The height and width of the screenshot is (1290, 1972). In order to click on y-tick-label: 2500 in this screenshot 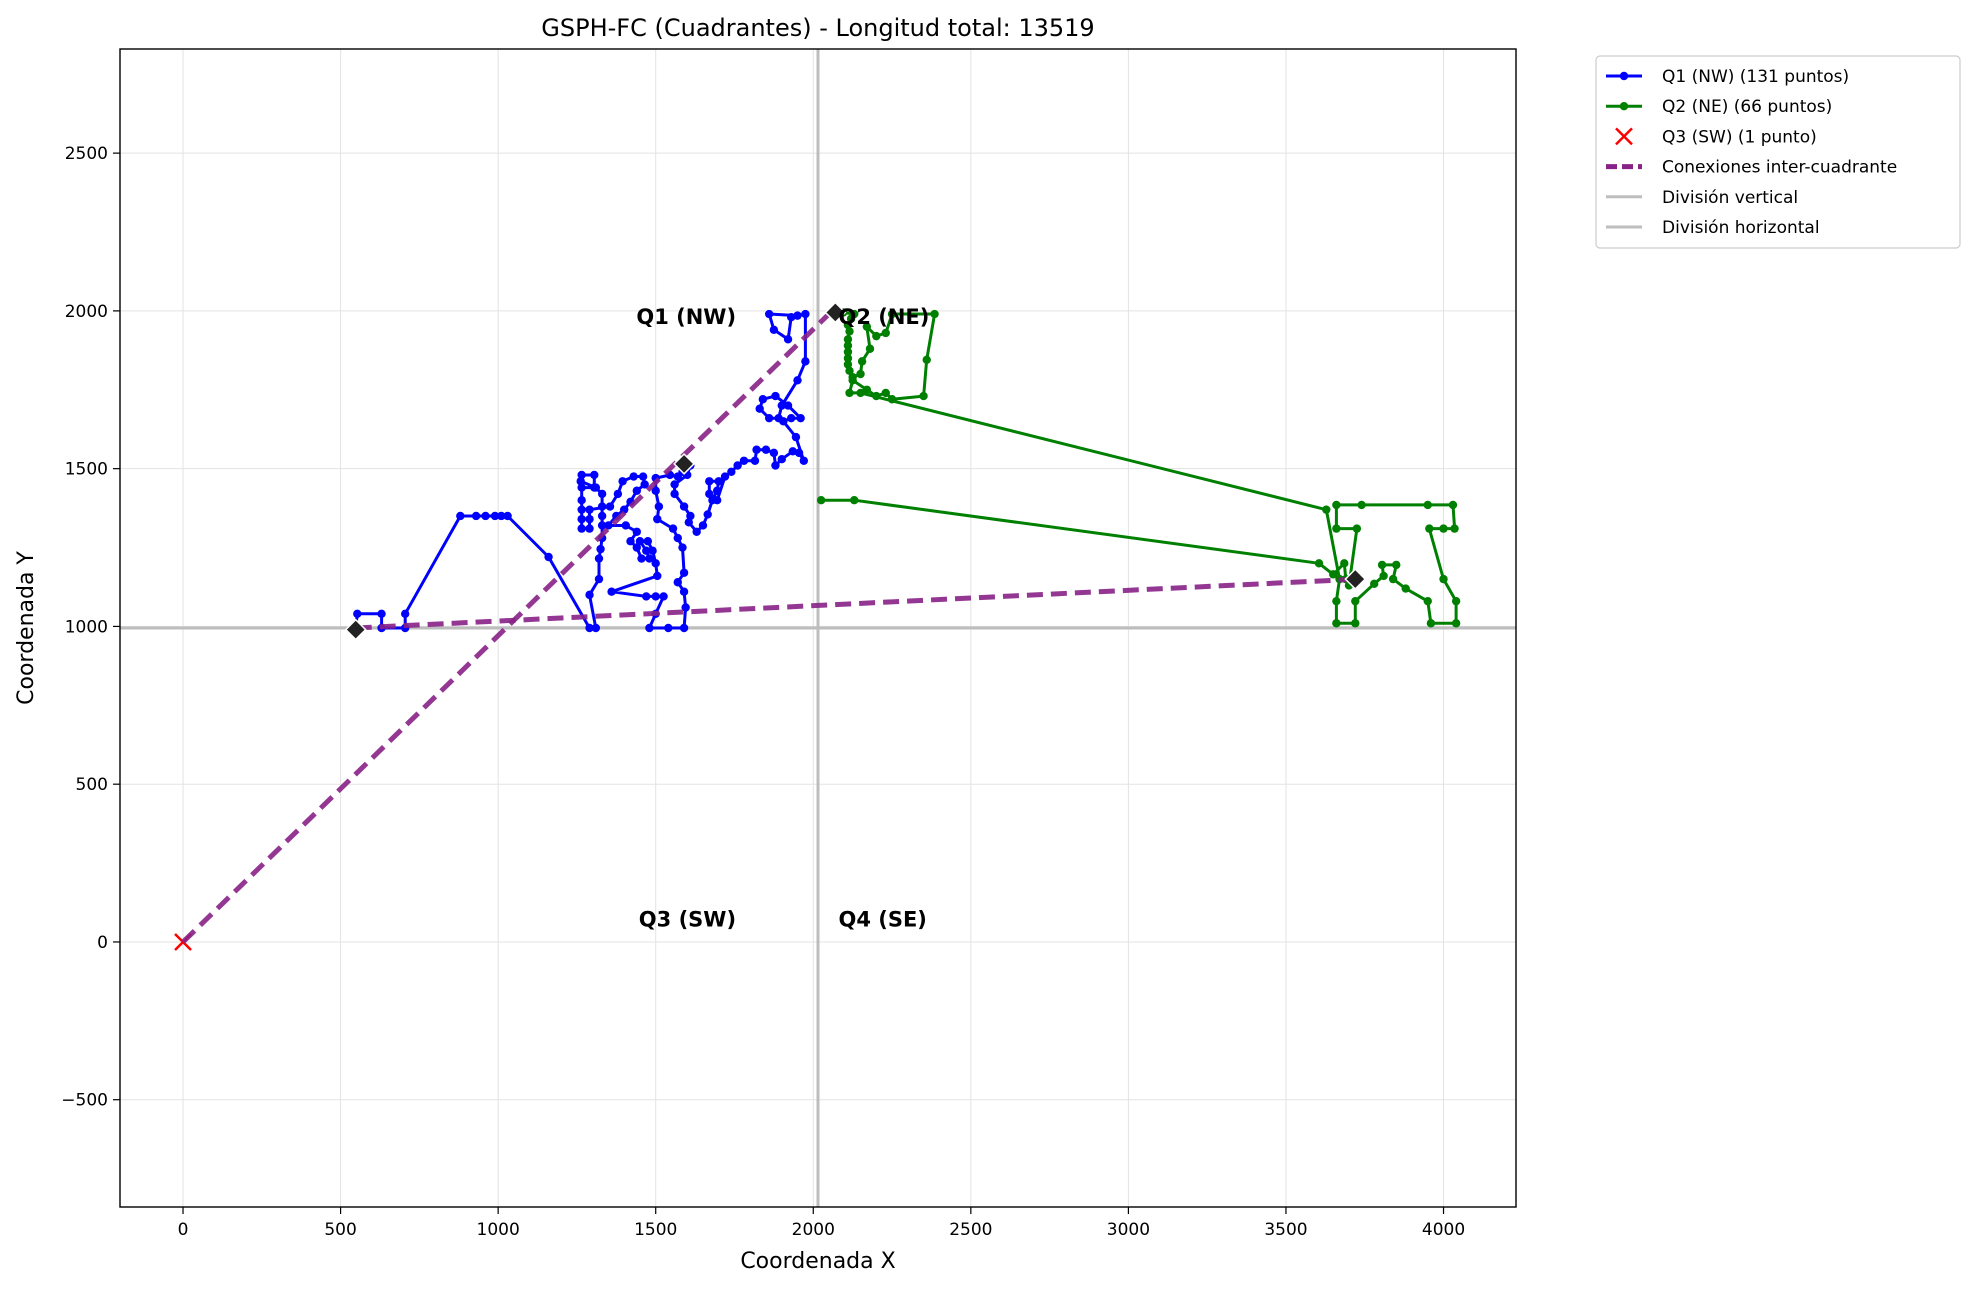, I will do `click(86, 154)`.